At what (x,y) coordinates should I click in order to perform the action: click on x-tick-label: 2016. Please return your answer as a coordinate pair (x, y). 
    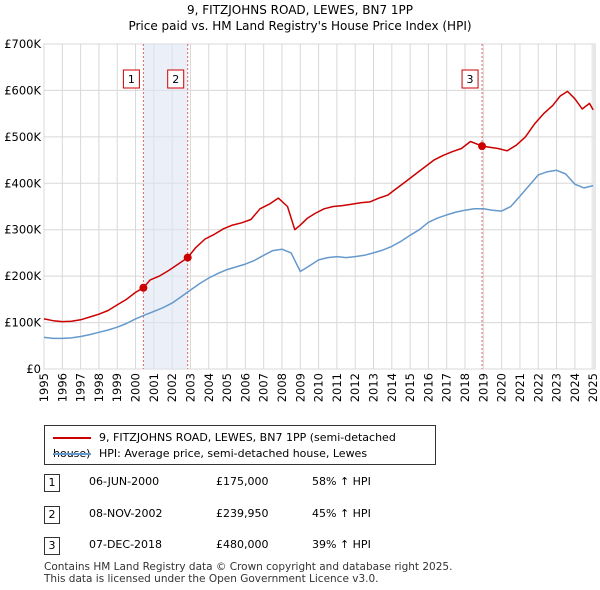
    Looking at the image, I should click on (428, 387).